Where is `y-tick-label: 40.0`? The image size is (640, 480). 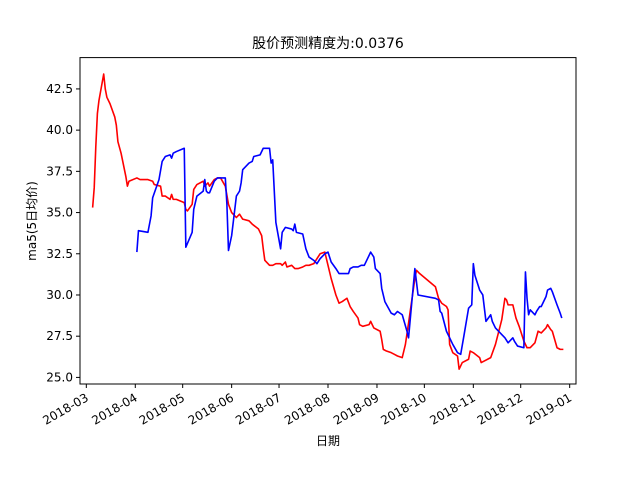 y-tick-label: 40.0 is located at coordinates (59, 130).